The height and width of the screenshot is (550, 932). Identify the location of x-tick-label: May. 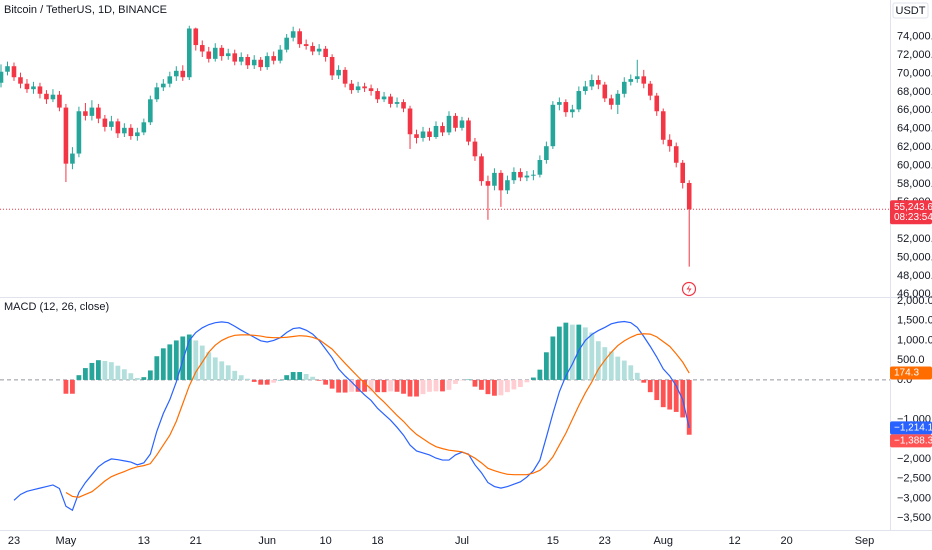
(66, 541).